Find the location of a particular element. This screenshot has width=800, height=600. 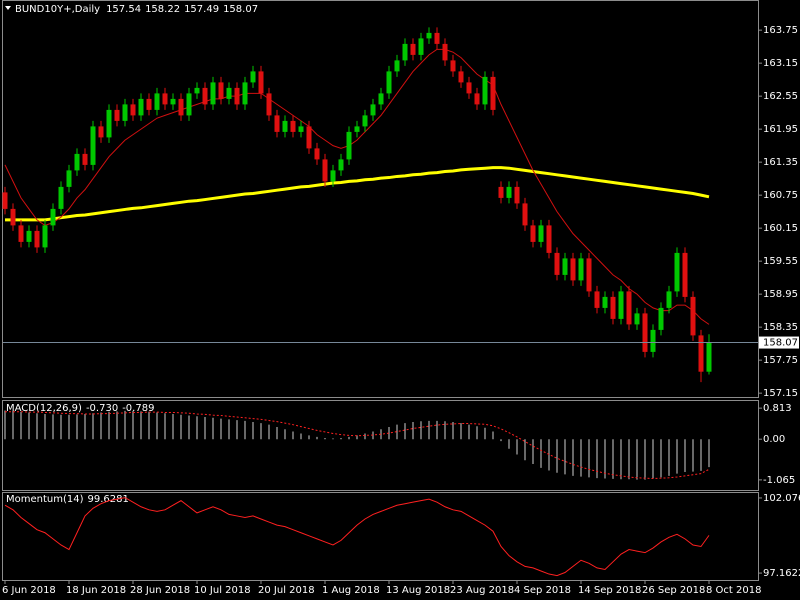

x-tick-label: 6 Jun 2018 is located at coordinates (29, 590).